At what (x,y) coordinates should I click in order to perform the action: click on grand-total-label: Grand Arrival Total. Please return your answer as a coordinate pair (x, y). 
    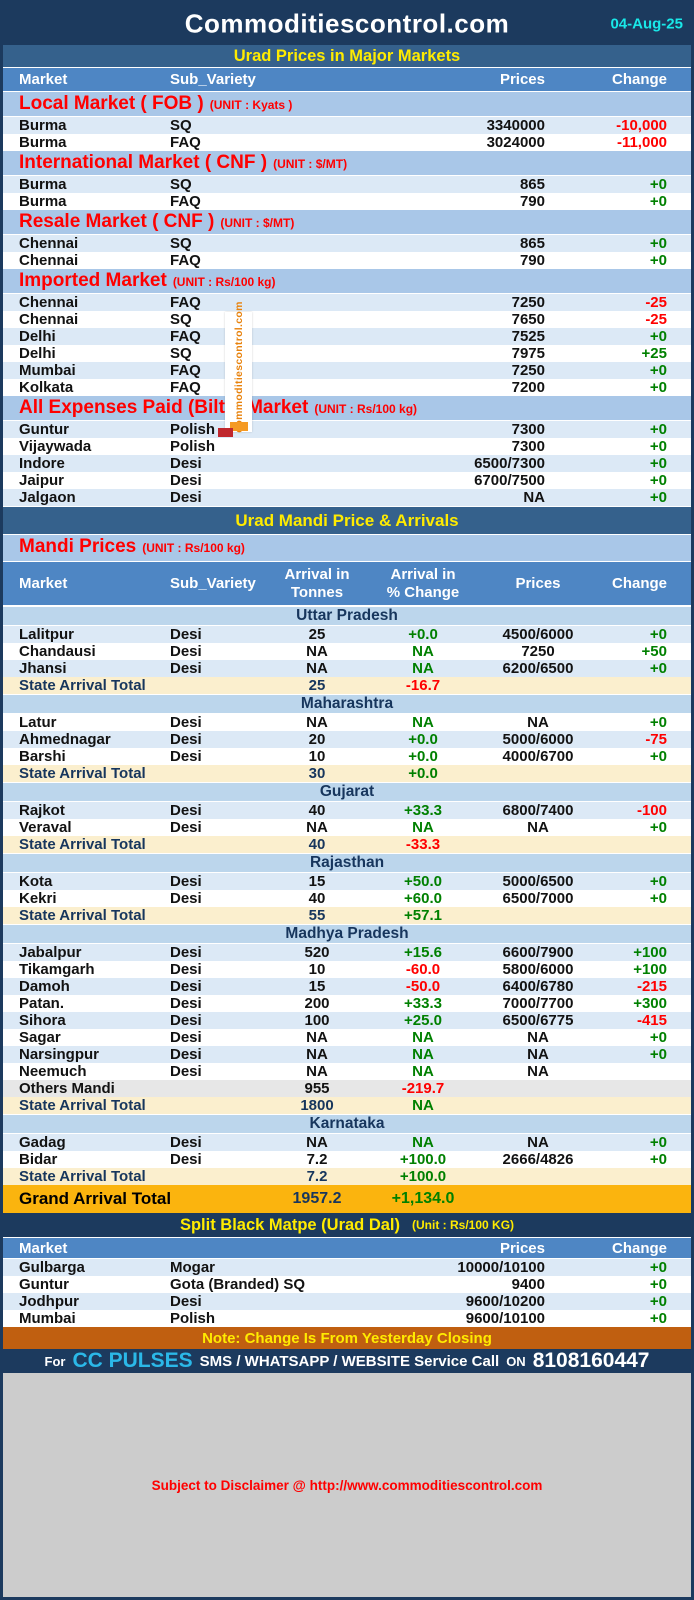
    Looking at the image, I should click on (95, 1198).